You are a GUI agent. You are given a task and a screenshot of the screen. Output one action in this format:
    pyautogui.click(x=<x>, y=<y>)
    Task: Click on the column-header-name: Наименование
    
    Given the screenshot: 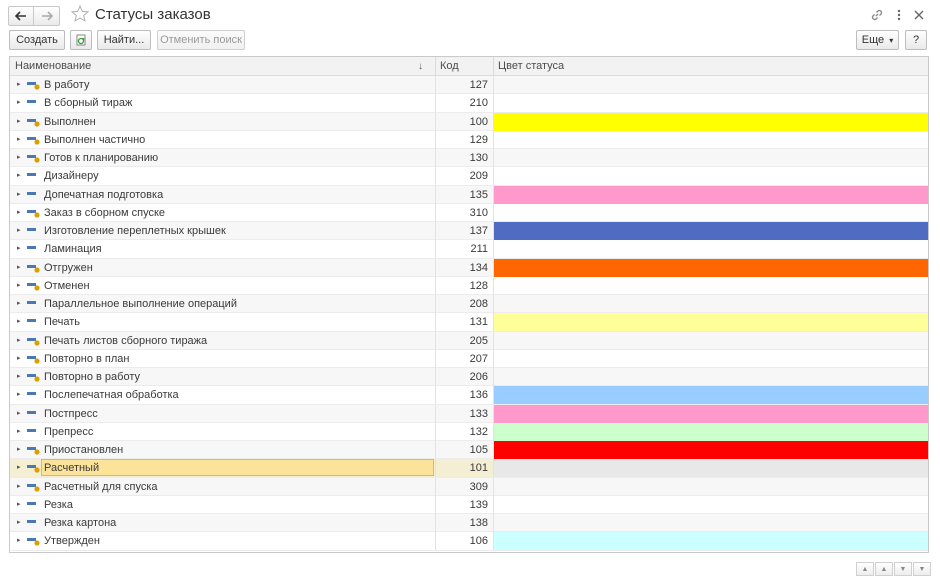 What is the action you would take?
    pyautogui.click(x=53, y=66)
    